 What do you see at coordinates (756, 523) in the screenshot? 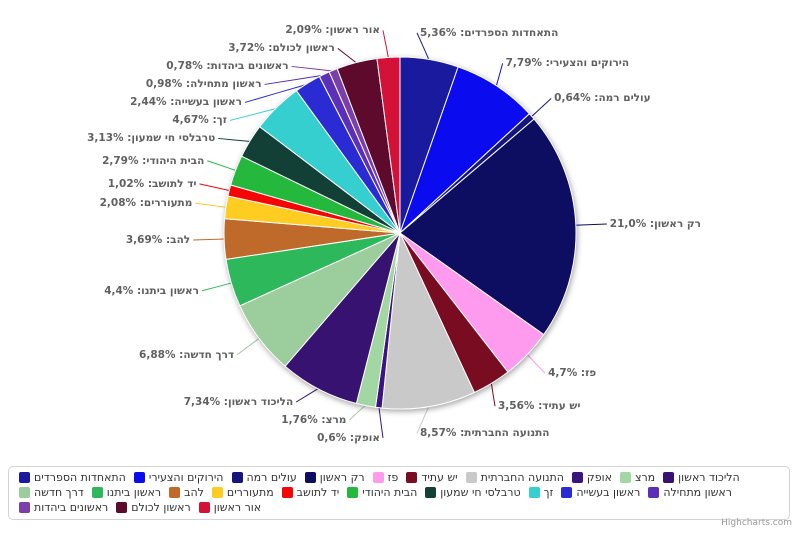
I see `highcharts-credit-link: Highcharts.com` at bounding box center [756, 523].